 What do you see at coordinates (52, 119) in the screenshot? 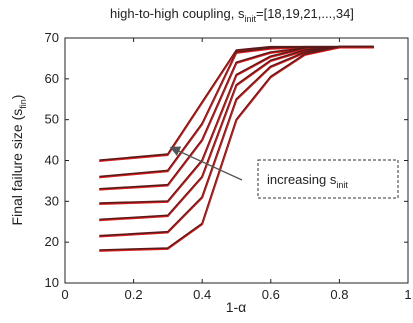
I see `y-tick-label: 50` at bounding box center [52, 119].